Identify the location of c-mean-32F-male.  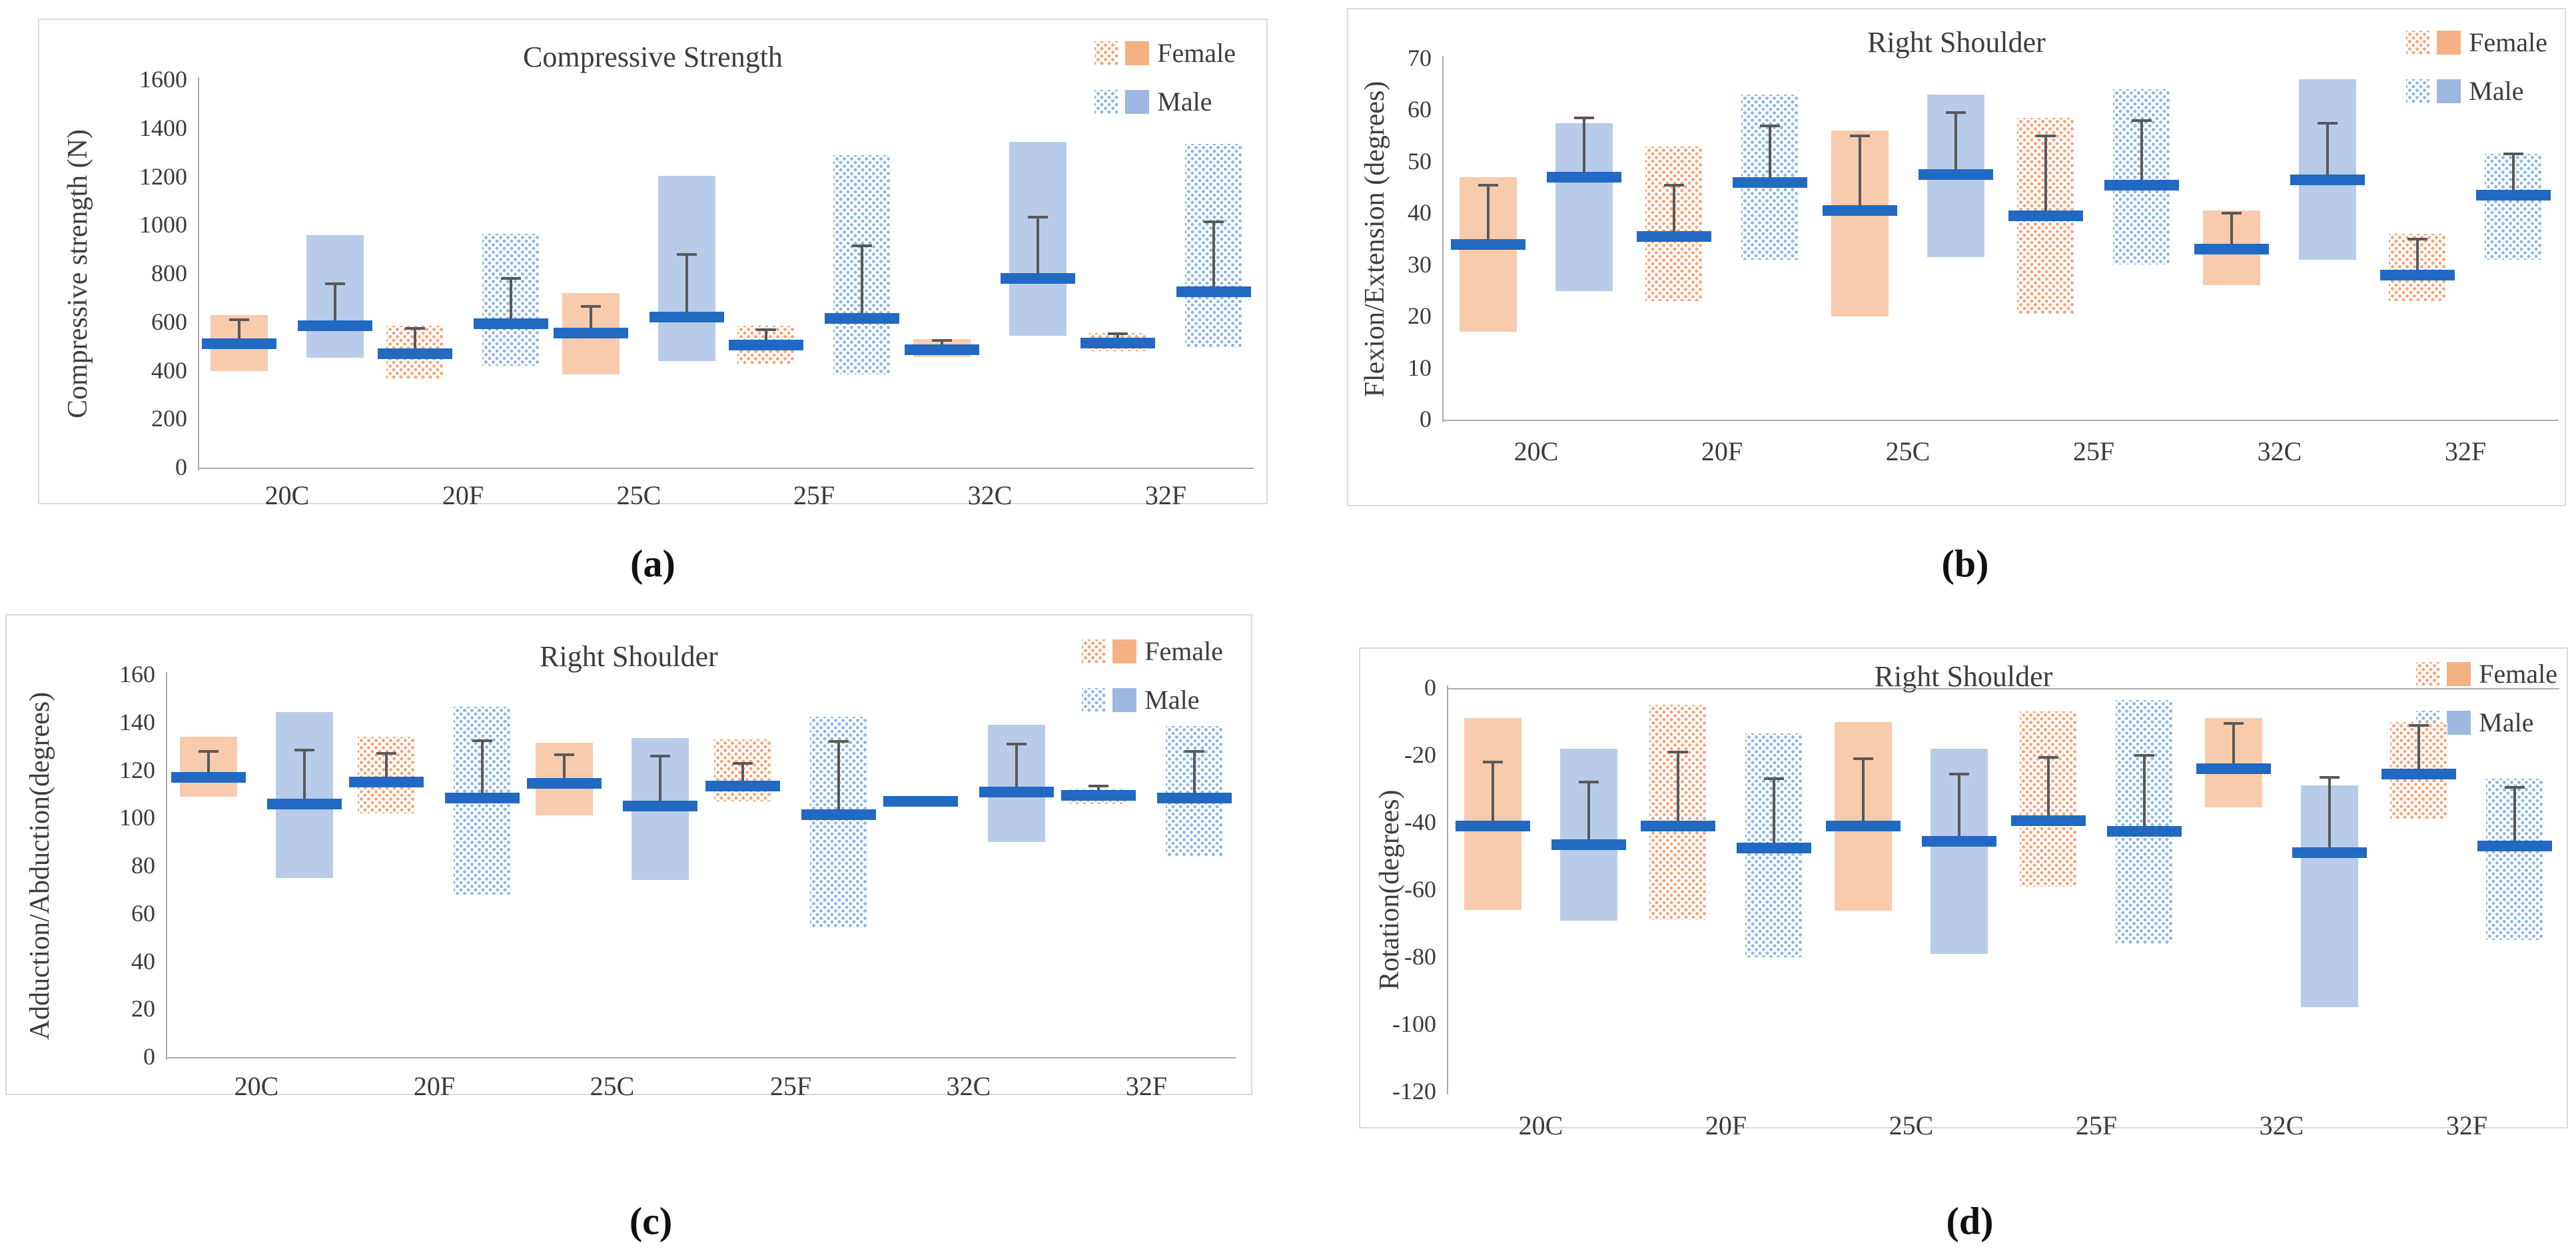
(1195, 798).